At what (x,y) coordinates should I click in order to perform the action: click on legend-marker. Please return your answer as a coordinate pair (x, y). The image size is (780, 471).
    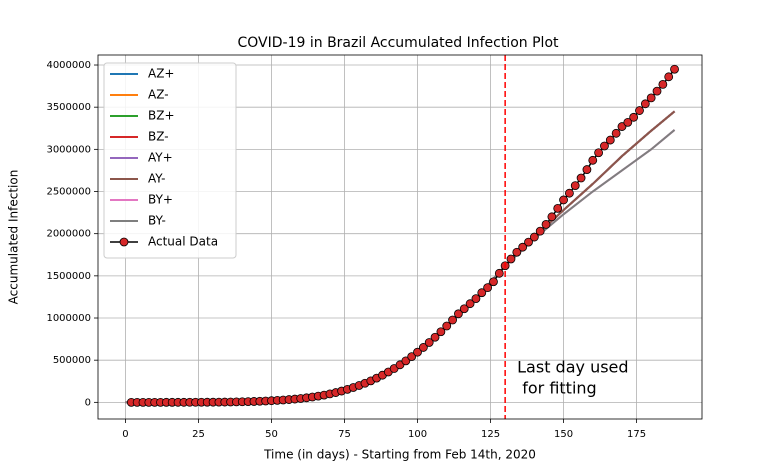
    Looking at the image, I should click on (124, 242).